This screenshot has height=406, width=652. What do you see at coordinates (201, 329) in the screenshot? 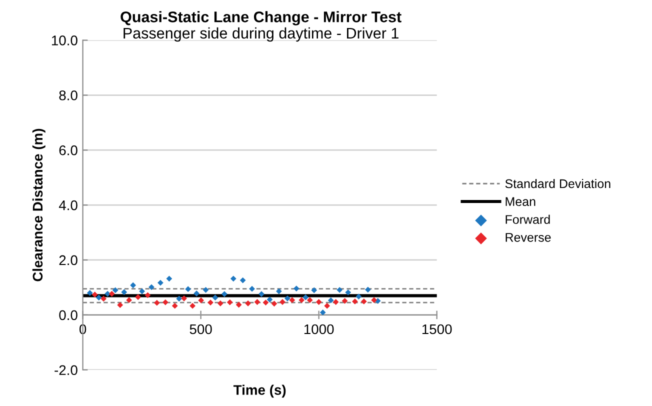
I see `x-tick-label: 500` at bounding box center [201, 329].